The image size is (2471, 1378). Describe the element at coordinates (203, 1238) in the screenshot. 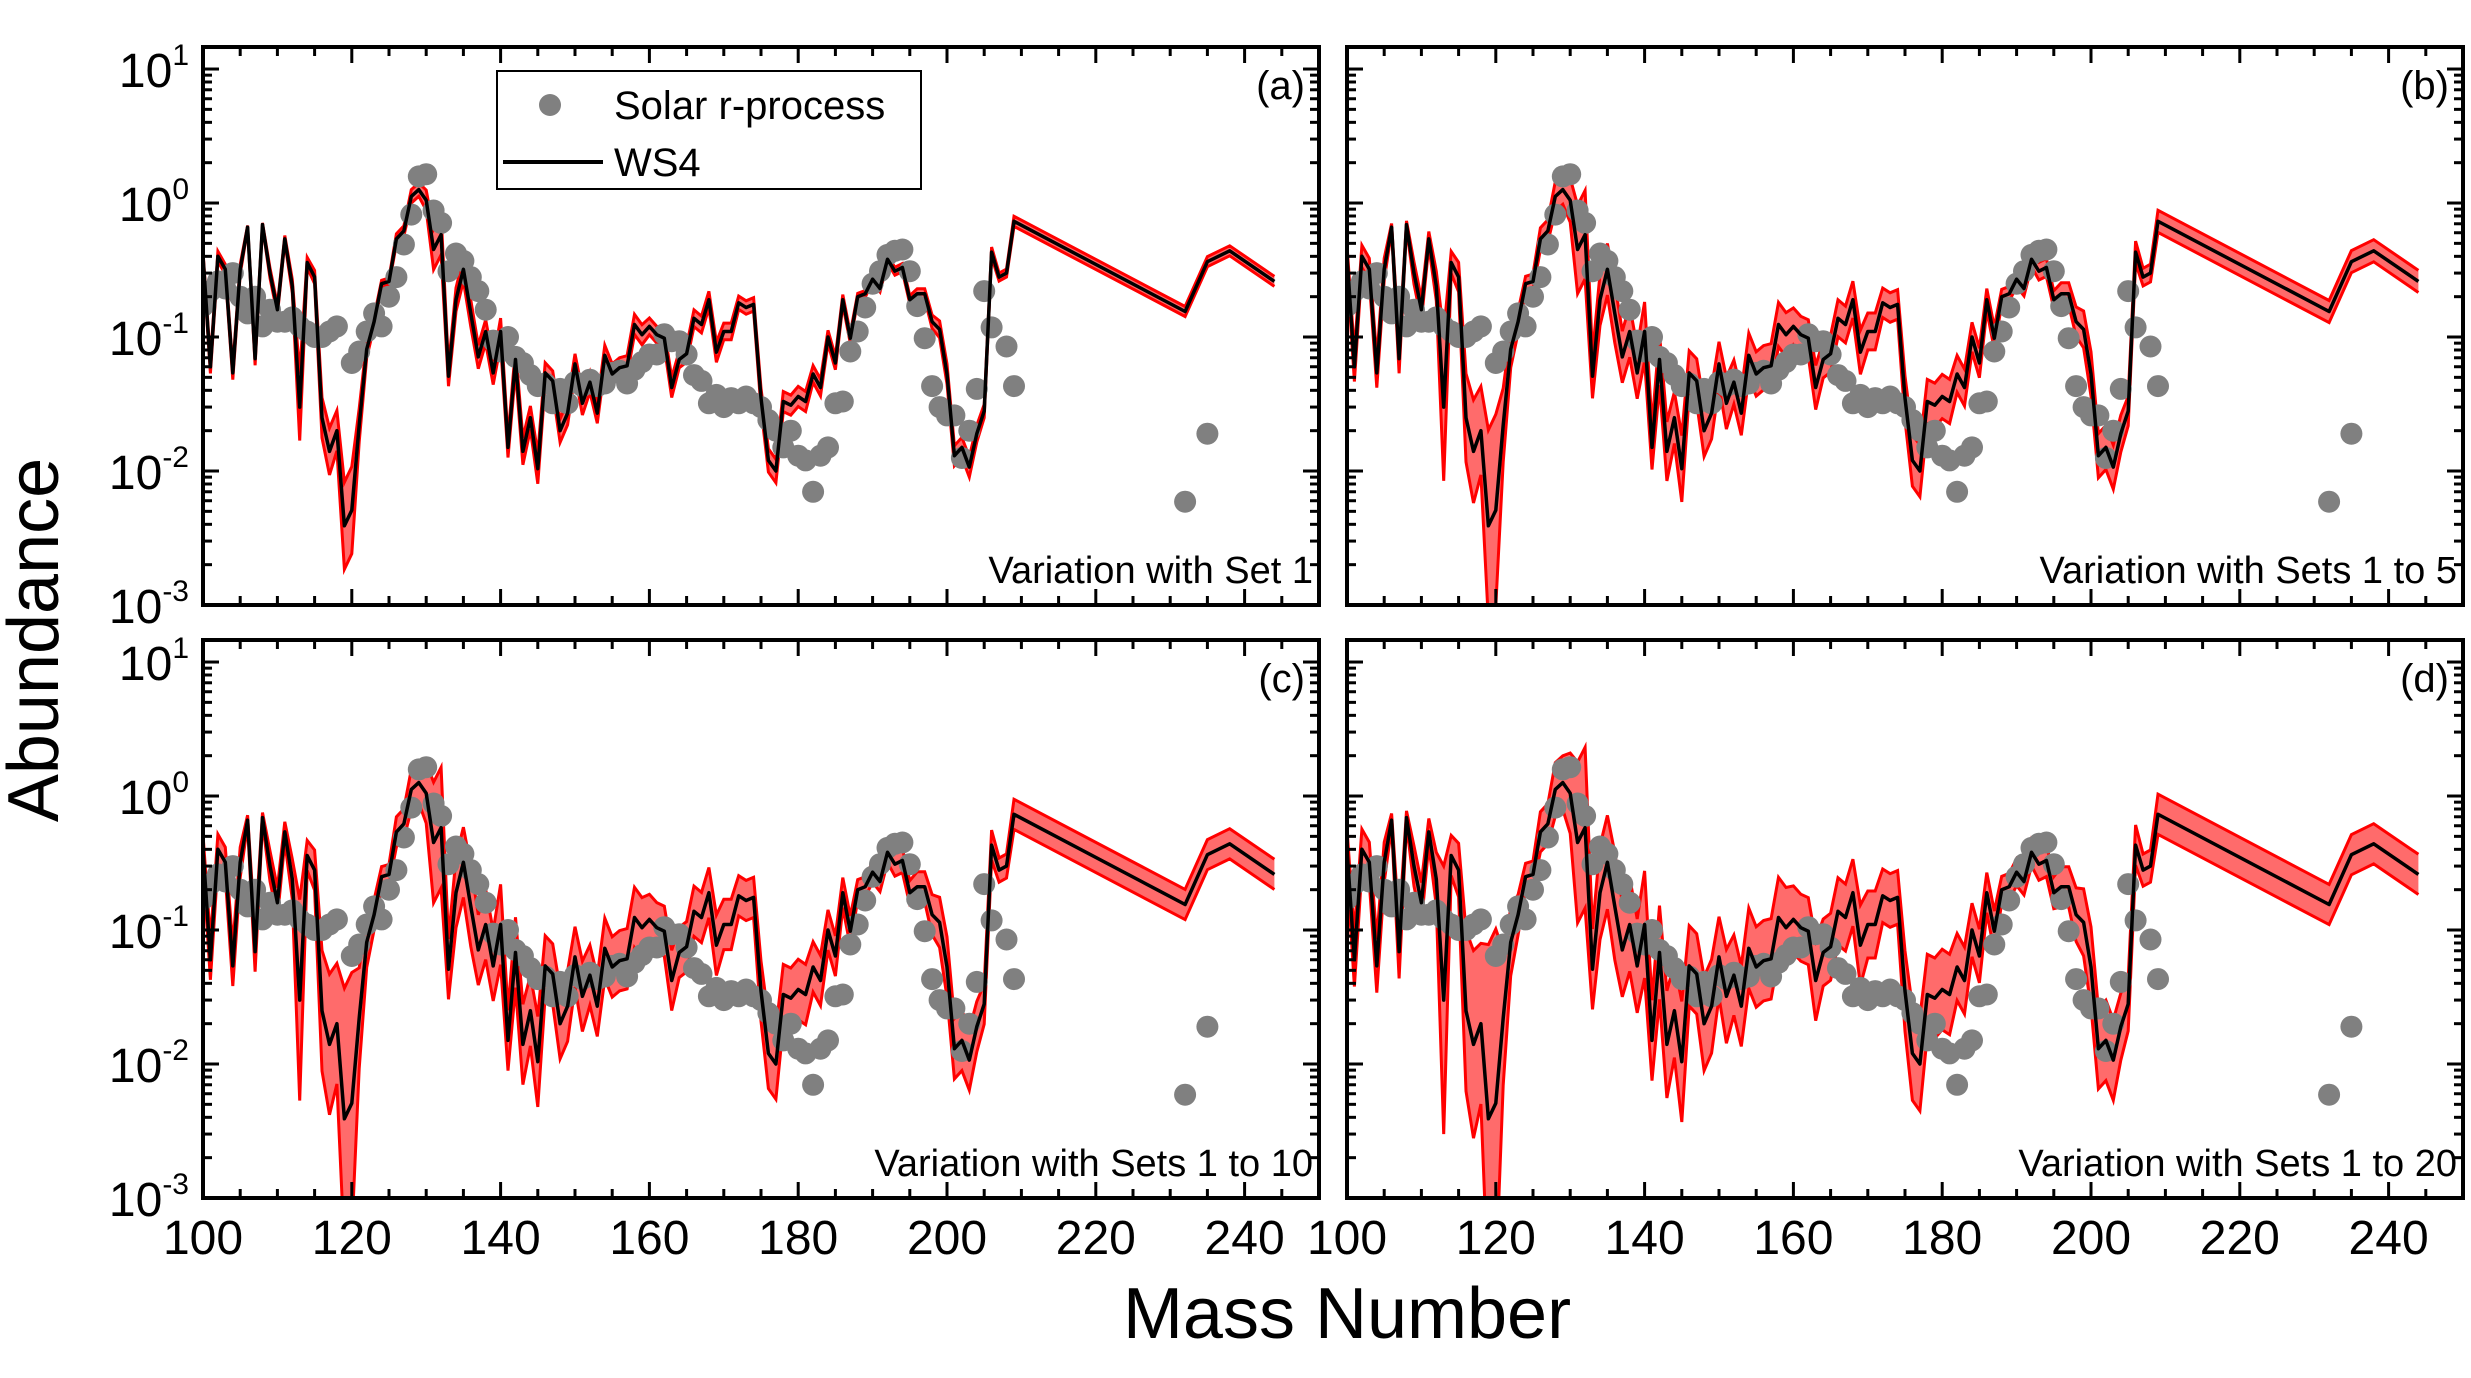

I see `x-tick-label: 100` at that location.